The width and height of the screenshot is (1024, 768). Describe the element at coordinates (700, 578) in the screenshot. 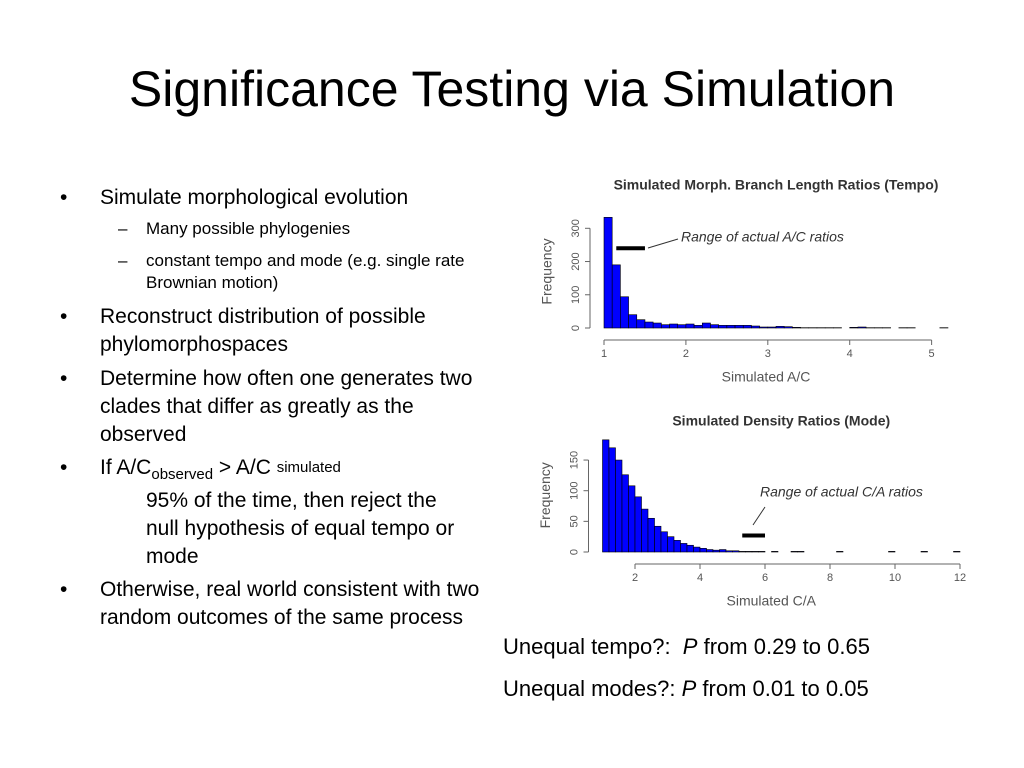

I see `x-tick-label: 4` at that location.